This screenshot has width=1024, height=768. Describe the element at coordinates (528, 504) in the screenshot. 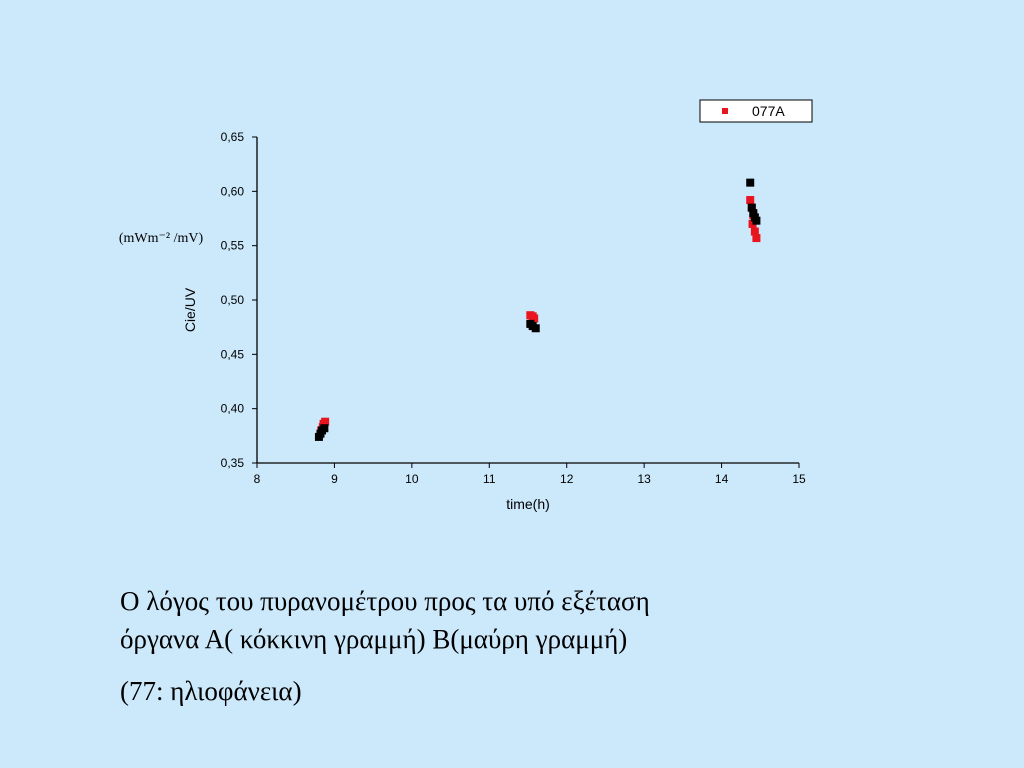

I see `x-axis-label: time(h)` at that location.